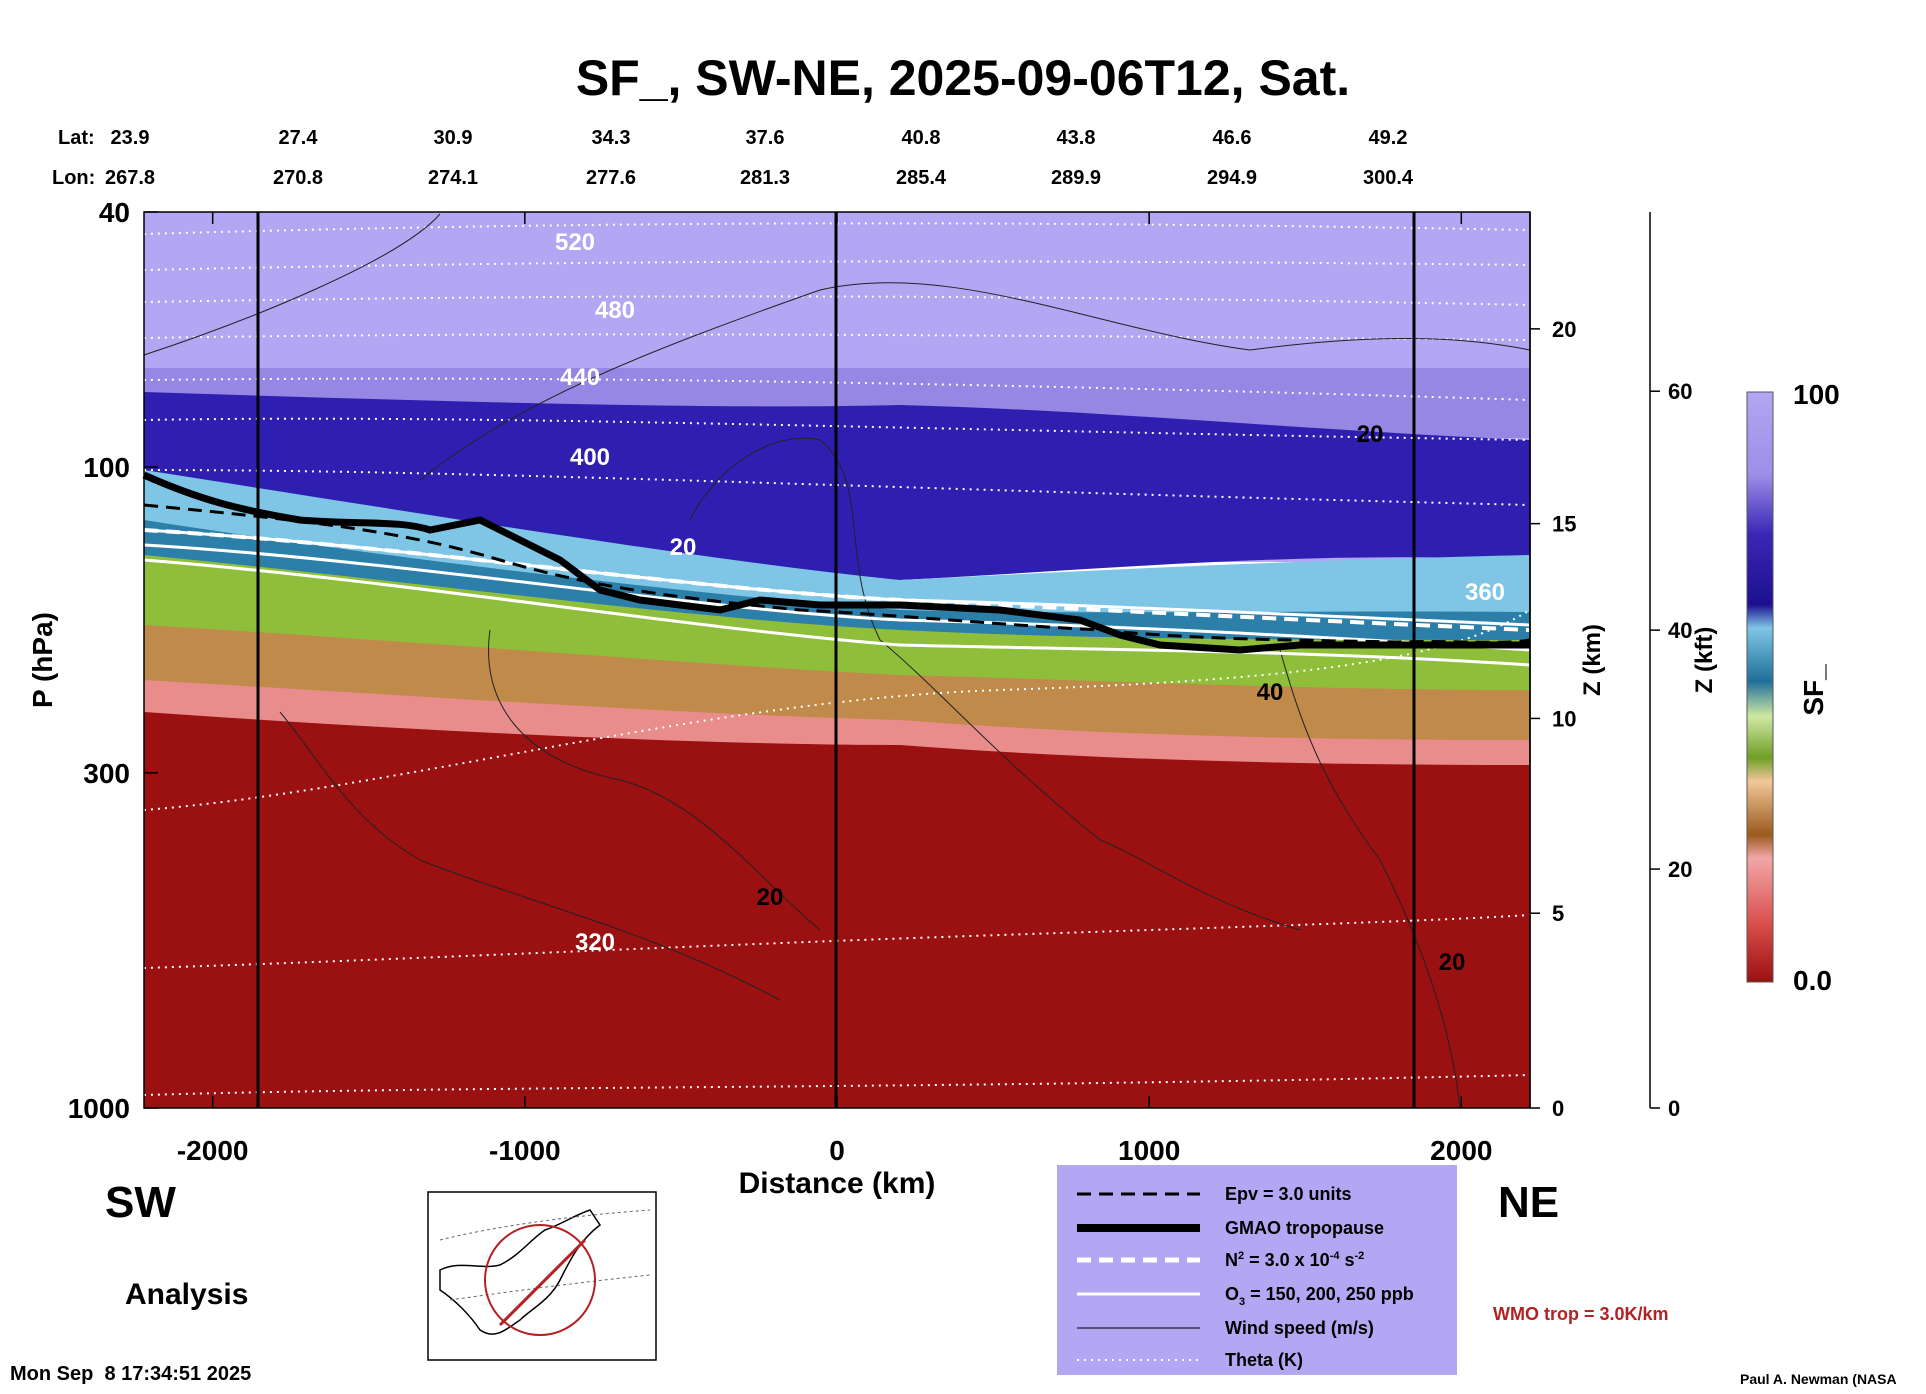 Image resolution: width=1926 pixels, height=1394 pixels. Describe the element at coordinates (1319, 1296) in the screenshot. I see `legend-label-o3: O3 = 150, 200, 250 ppb` at that location.